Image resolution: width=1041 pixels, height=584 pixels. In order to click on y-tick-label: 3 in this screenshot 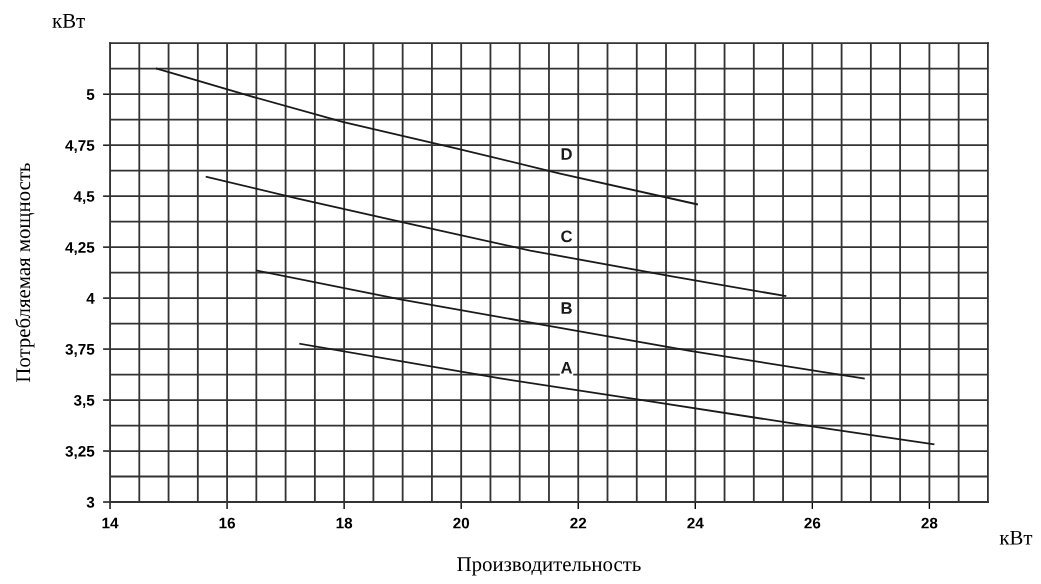, I will do `click(90, 502)`.